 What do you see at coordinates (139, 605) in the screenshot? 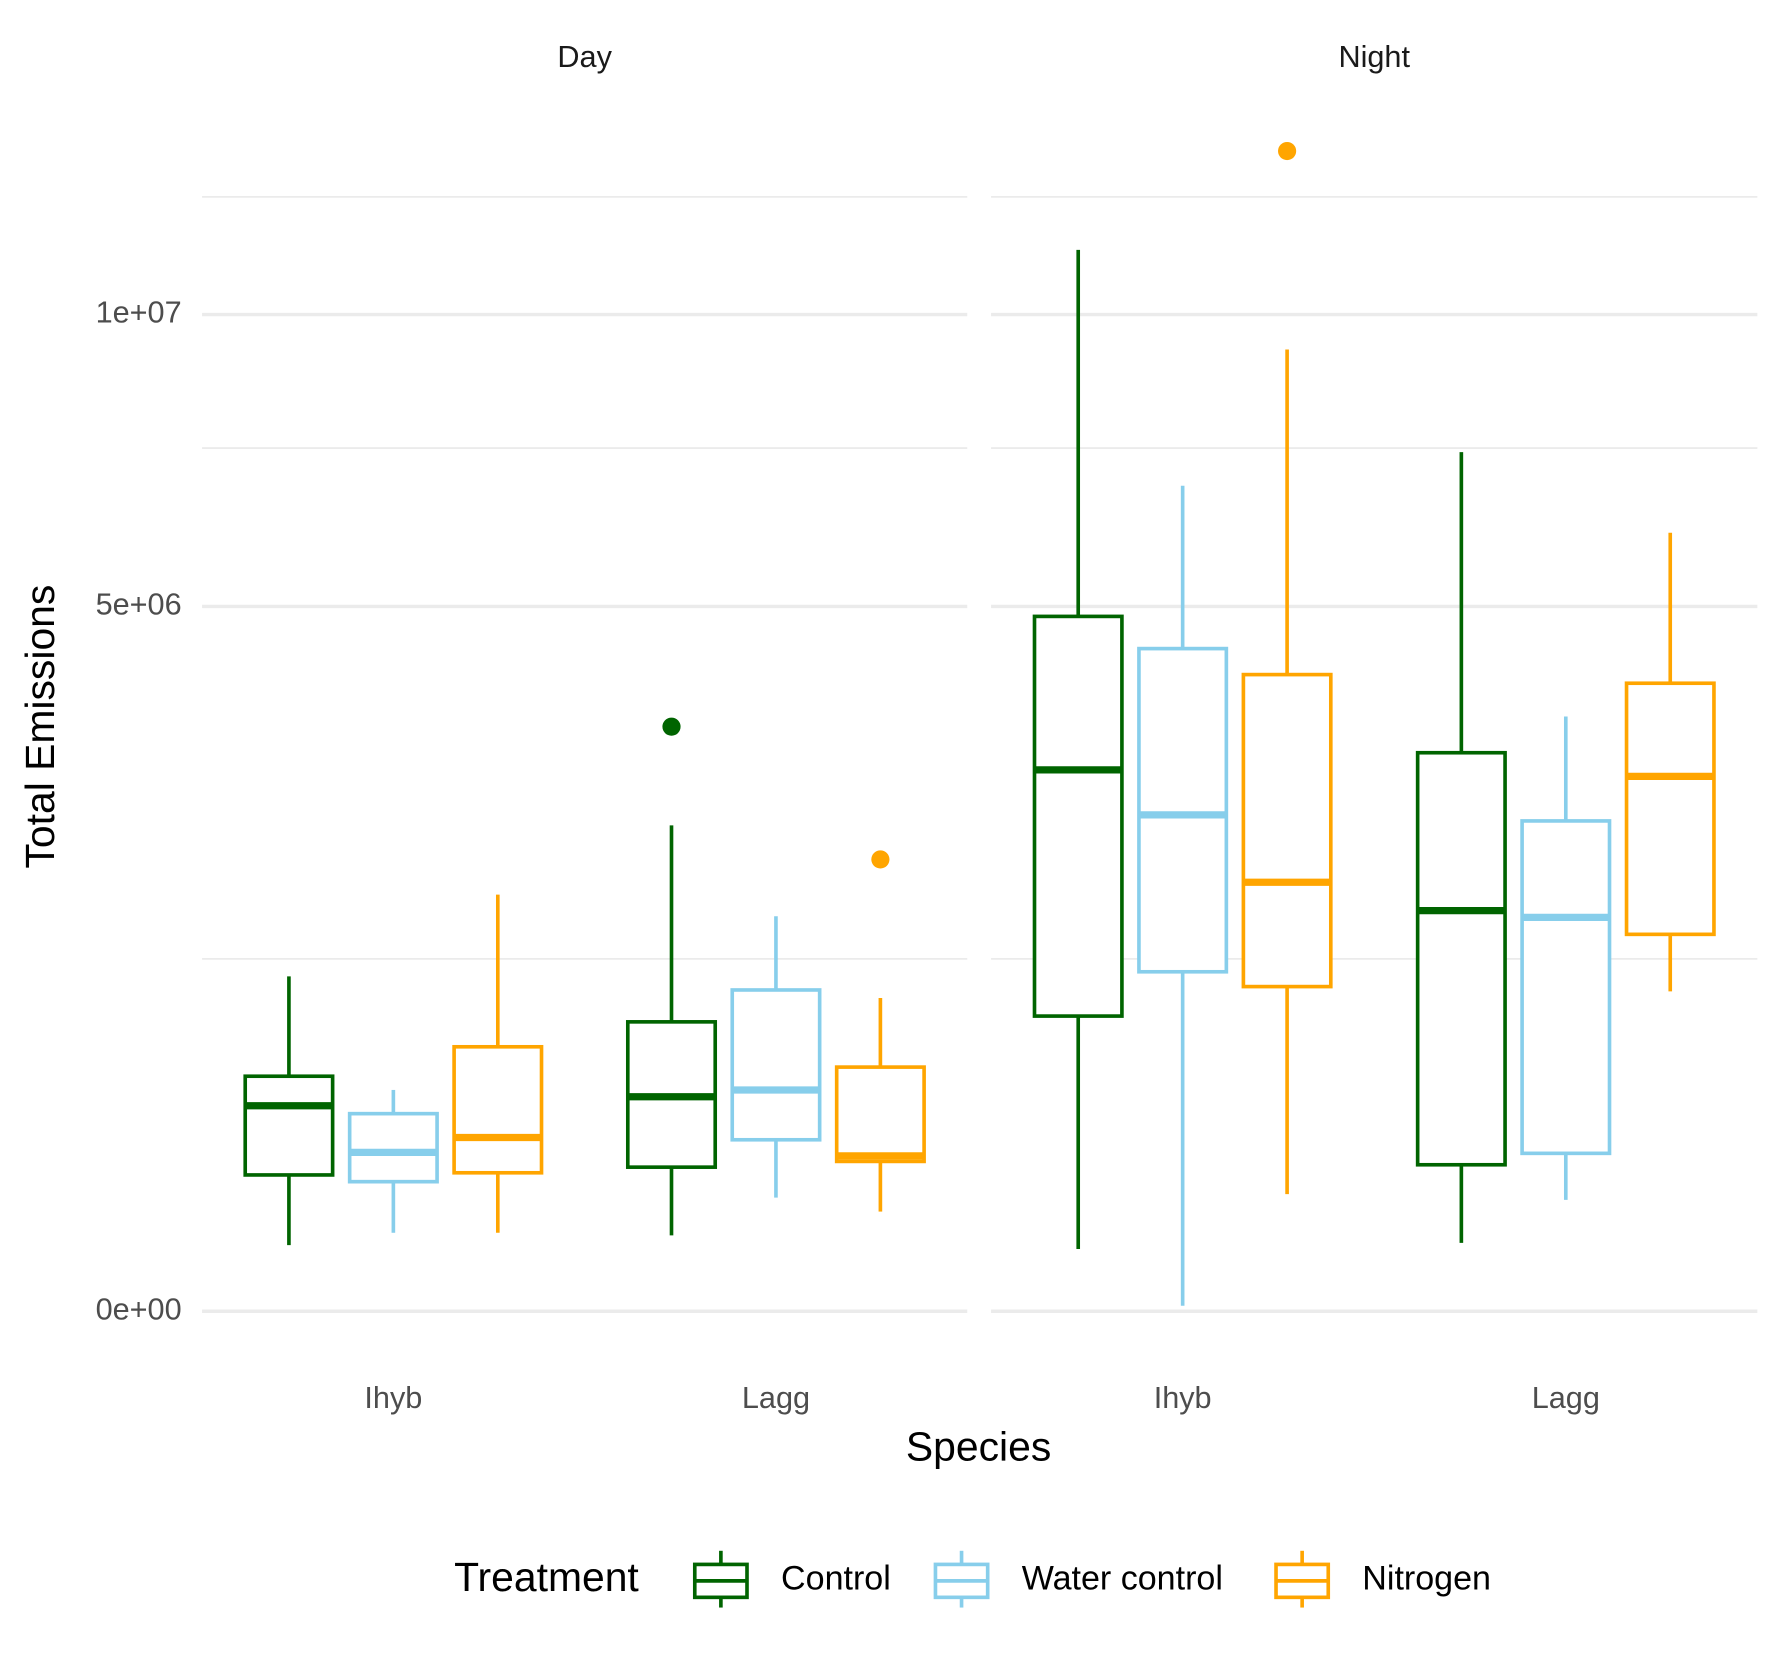
I see `y-tick-label: 5e+06` at bounding box center [139, 605].